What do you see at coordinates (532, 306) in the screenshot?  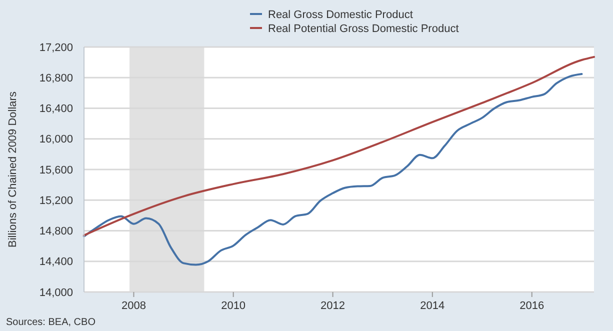 I see `x-tick-label: 2016` at bounding box center [532, 306].